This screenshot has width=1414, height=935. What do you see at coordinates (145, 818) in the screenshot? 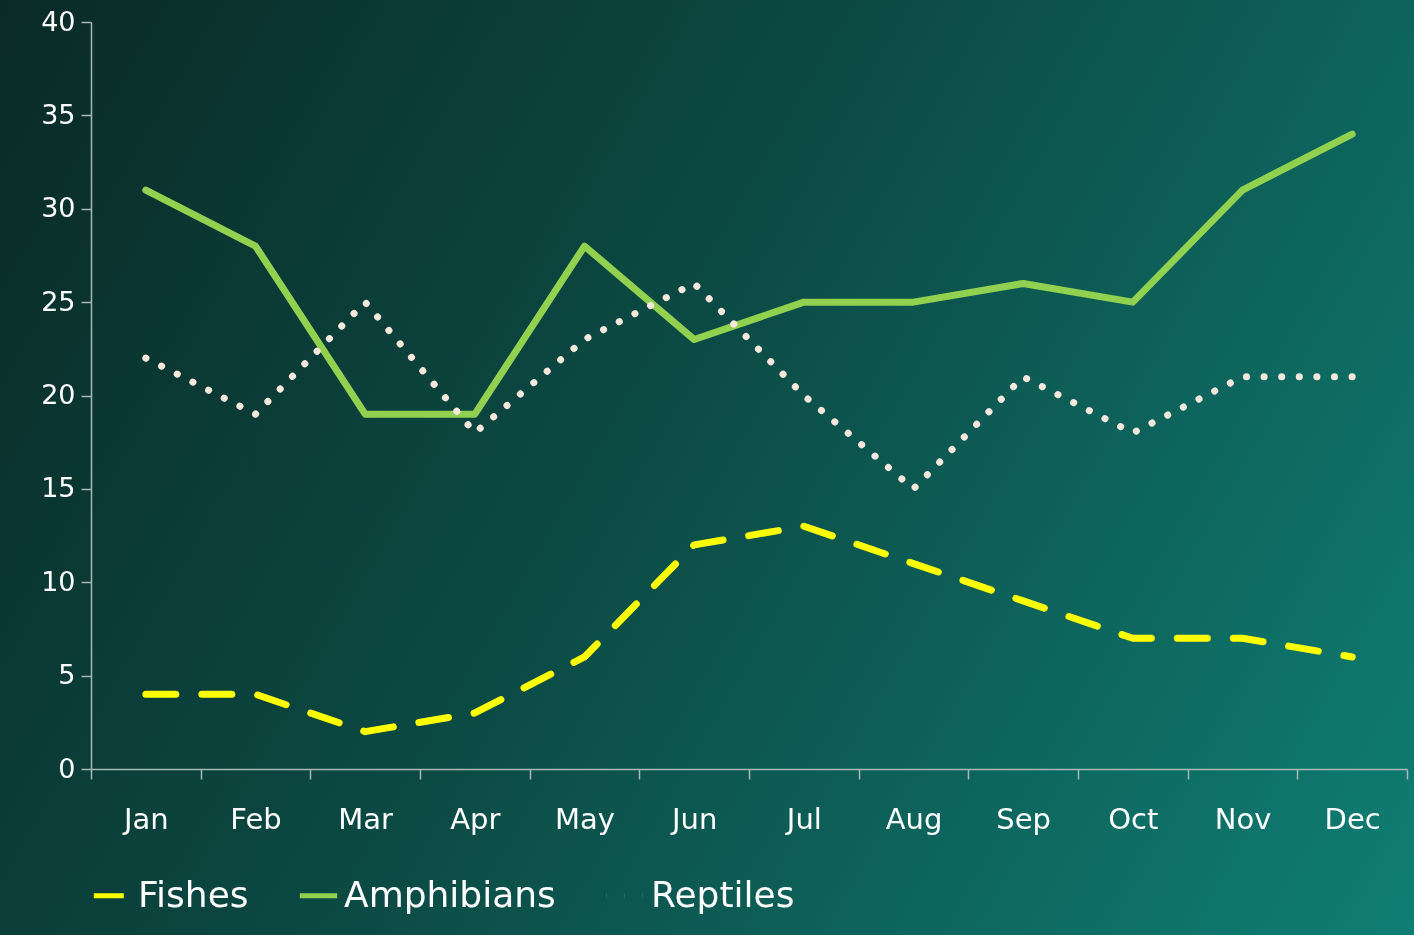
I see `x-tick-label: Jan` at bounding box center [145, 818].